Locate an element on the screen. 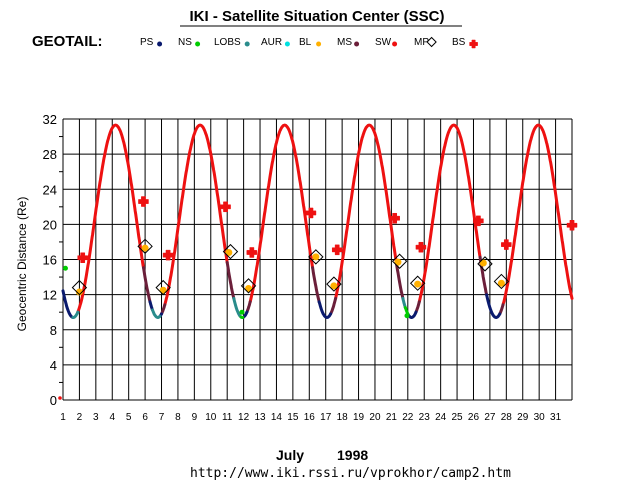 The height and width of the screenshot is (500, 636). x-tick-label: 24 is located at coordinates (441, 417).